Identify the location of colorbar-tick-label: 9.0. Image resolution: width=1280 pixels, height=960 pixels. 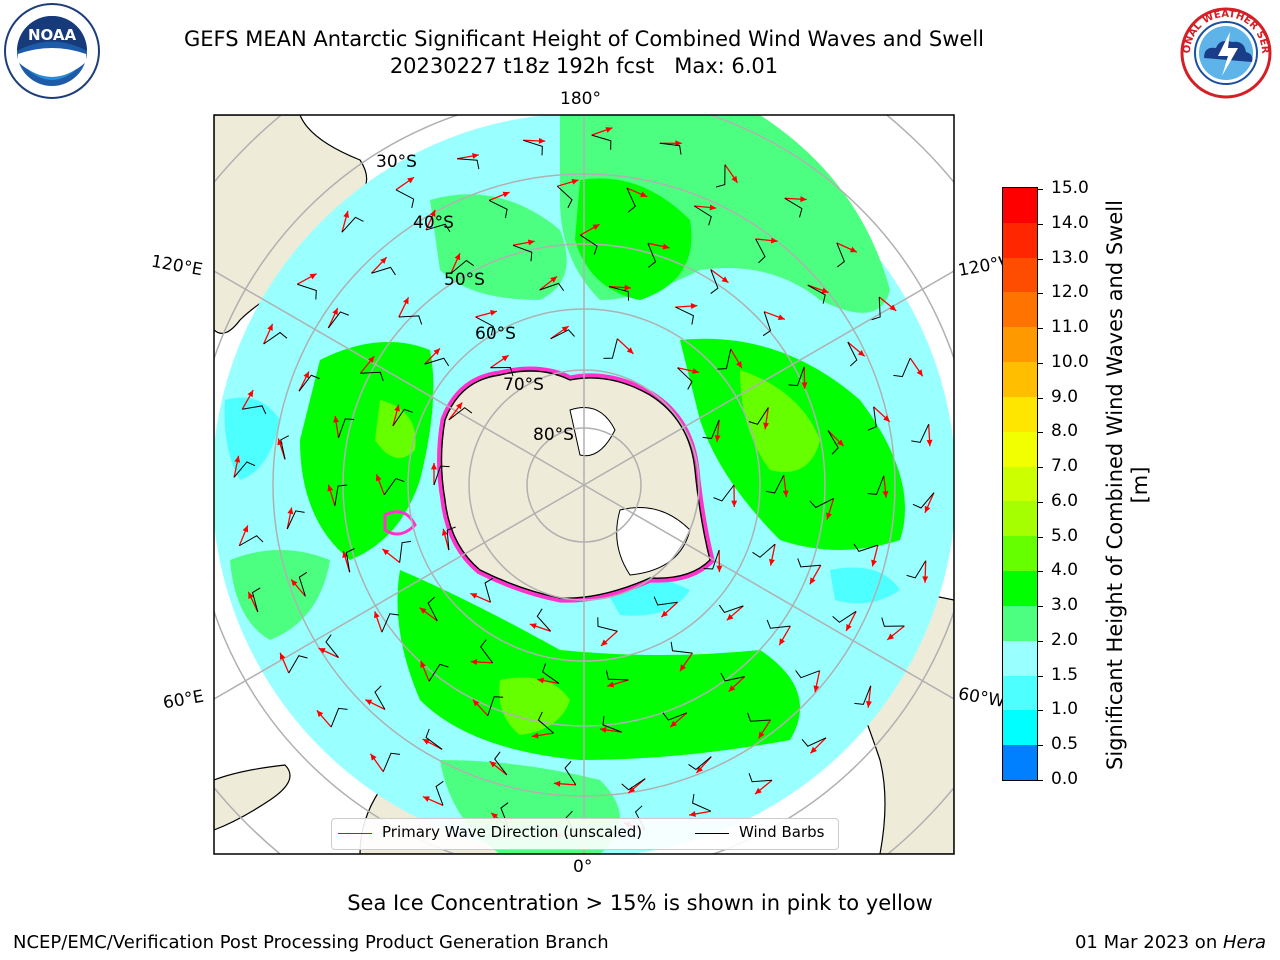
(1065, 396).